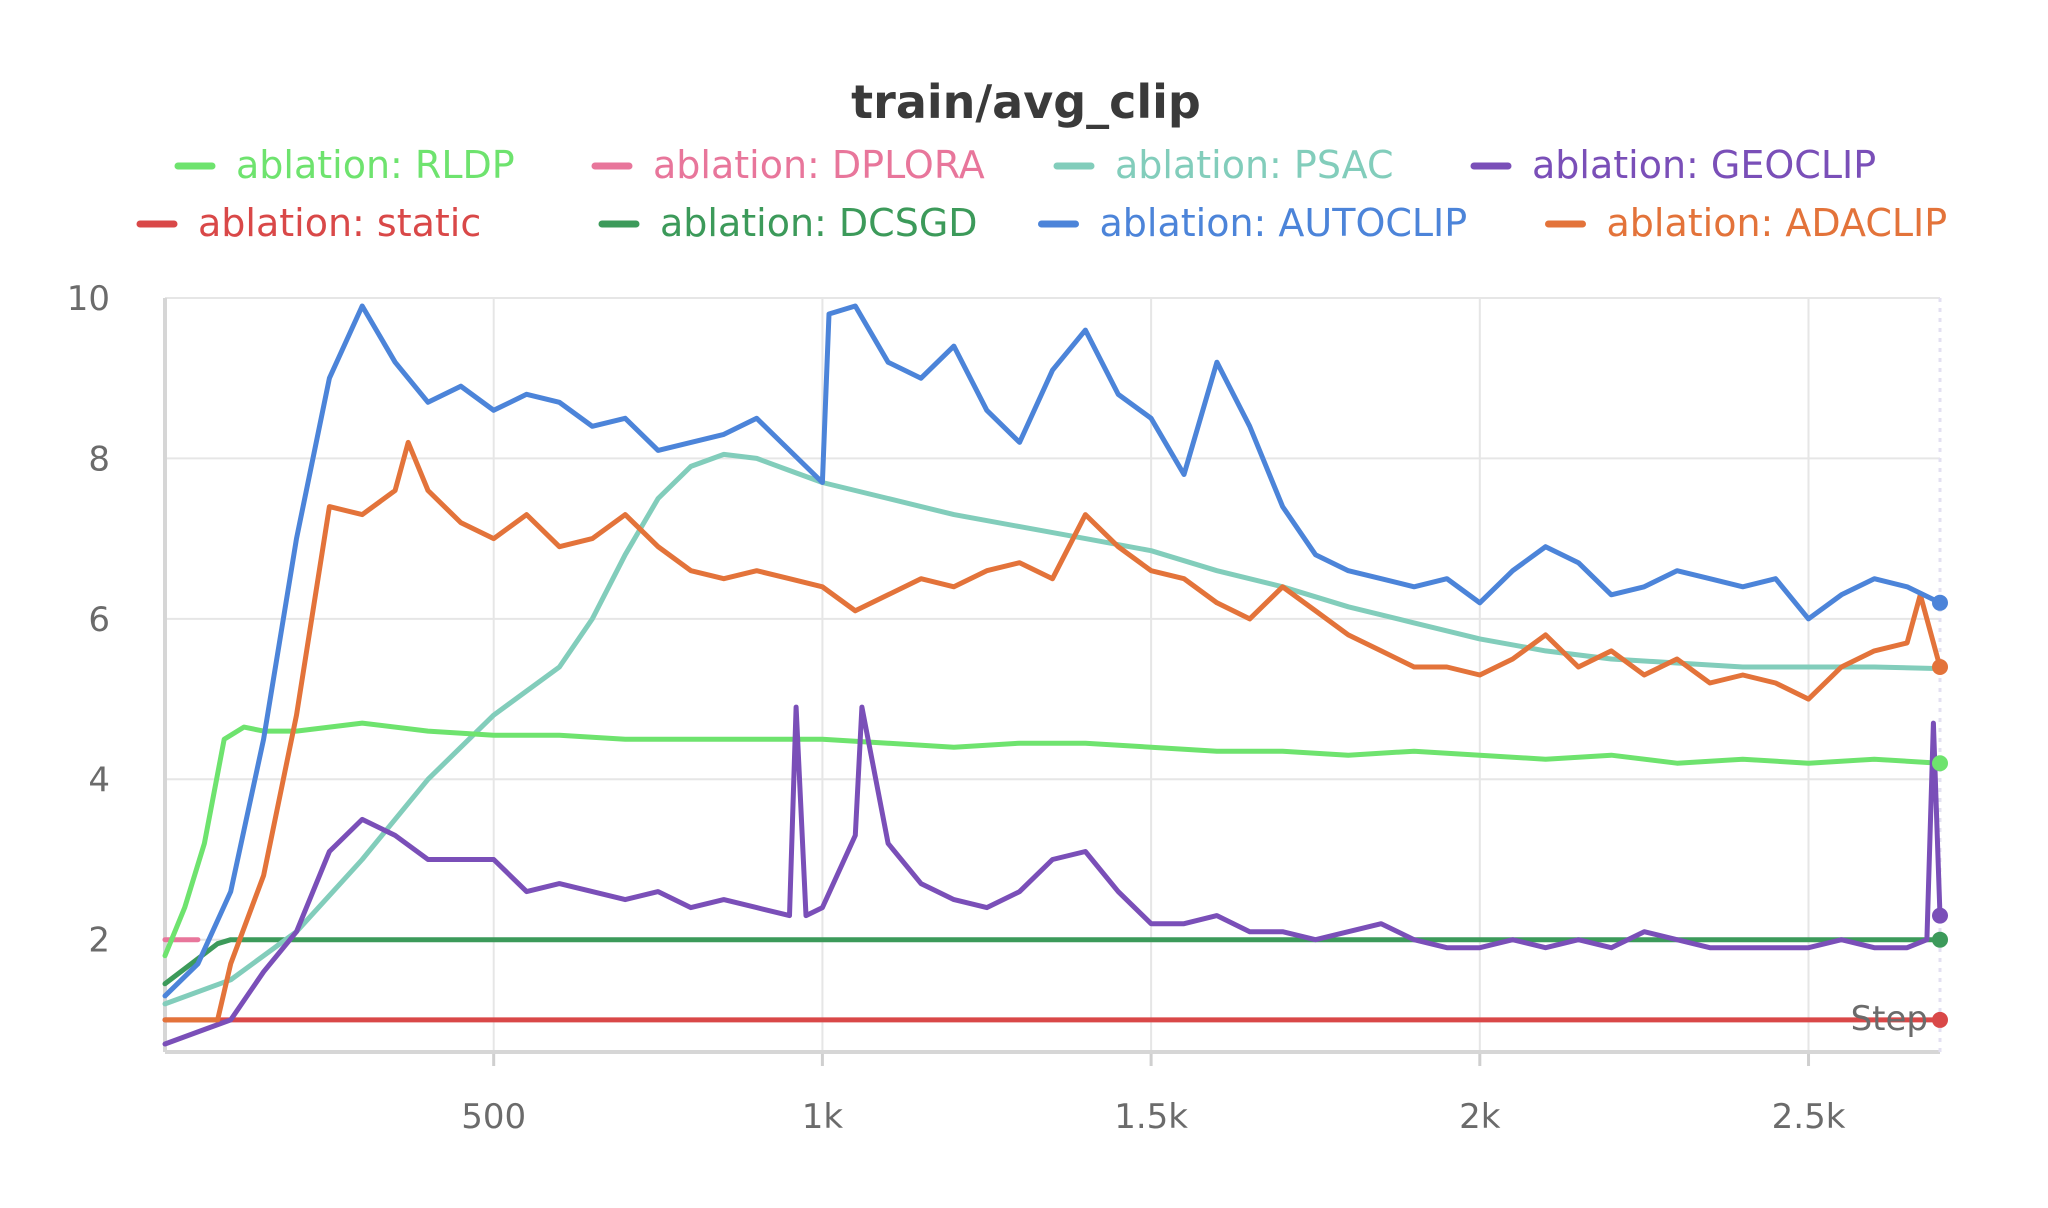 The width and height of the screenshot is (2048, 1208). What do you see at coordinates (1254, 165) in the screenshot?
I see `legend-label: ablation: PSAC` at bounding box center [1254, 165].